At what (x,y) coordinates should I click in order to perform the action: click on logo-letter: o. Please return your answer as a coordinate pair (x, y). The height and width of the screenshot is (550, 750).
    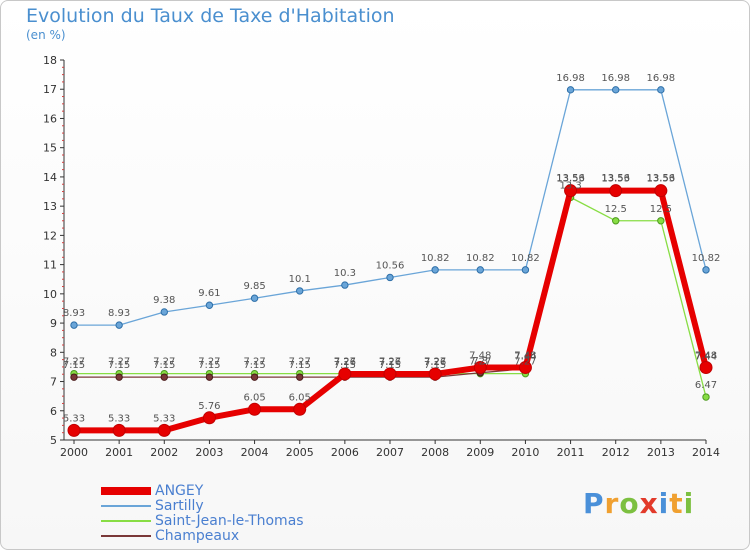
    Looking at the image, I should click on (629, 503).